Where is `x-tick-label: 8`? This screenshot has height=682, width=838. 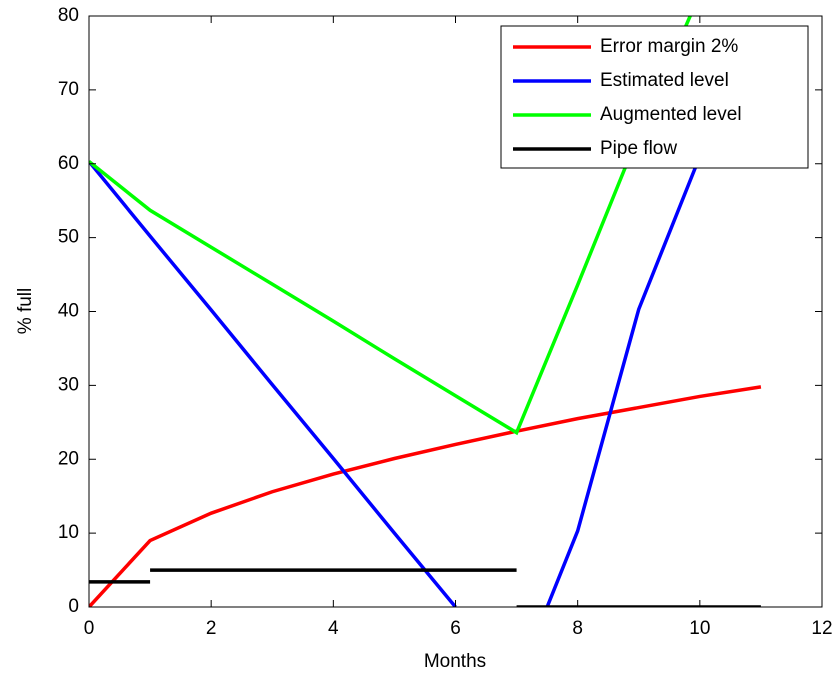
x-tick-label: 8 is located at coordinates (577, 628).